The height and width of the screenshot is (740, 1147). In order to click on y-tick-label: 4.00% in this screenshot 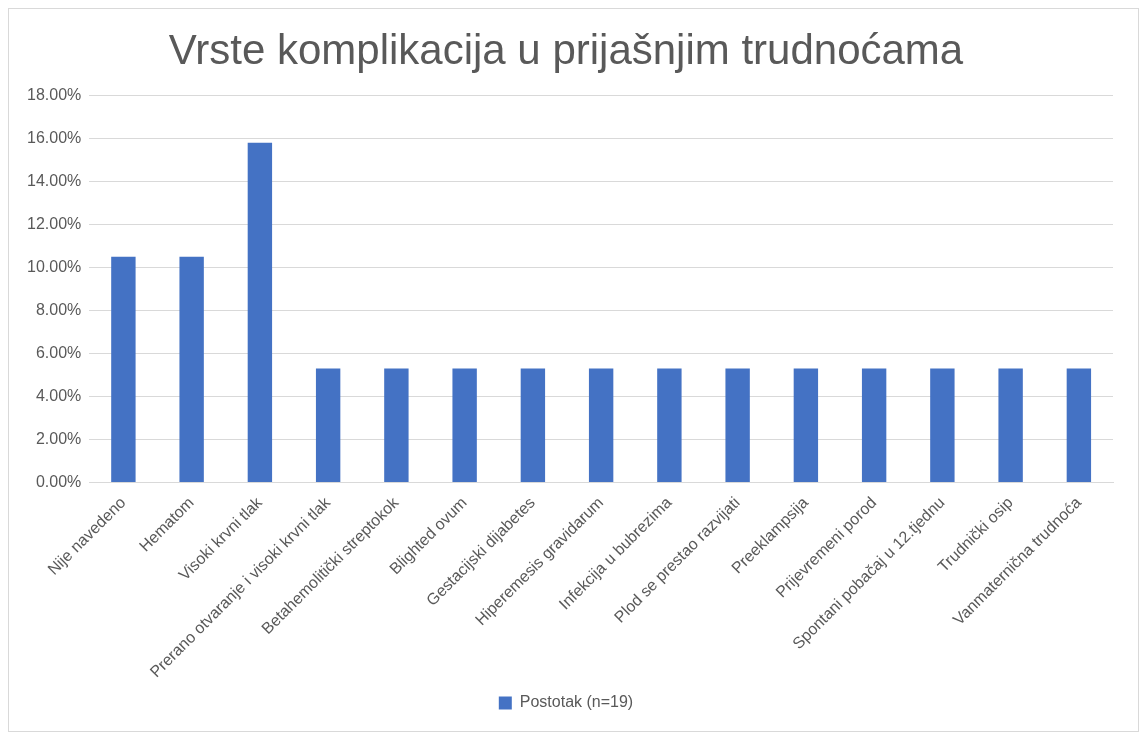, I will do `click(58, 395)`.